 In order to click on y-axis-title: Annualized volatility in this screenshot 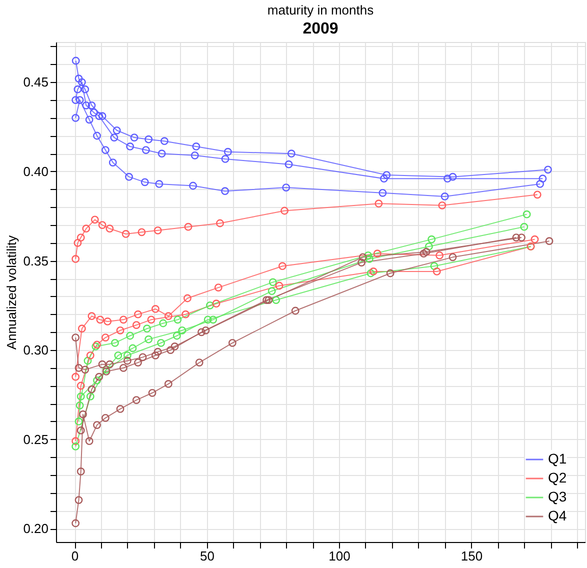, I will do `click(12, 292)`.